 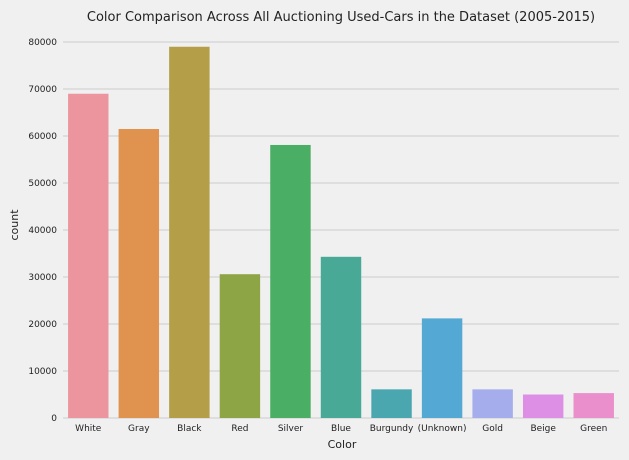 What do you see at coordinates (54, 419) in the screenshot?
I see `y-tick-label: 0` at bounding box center [54, 419].